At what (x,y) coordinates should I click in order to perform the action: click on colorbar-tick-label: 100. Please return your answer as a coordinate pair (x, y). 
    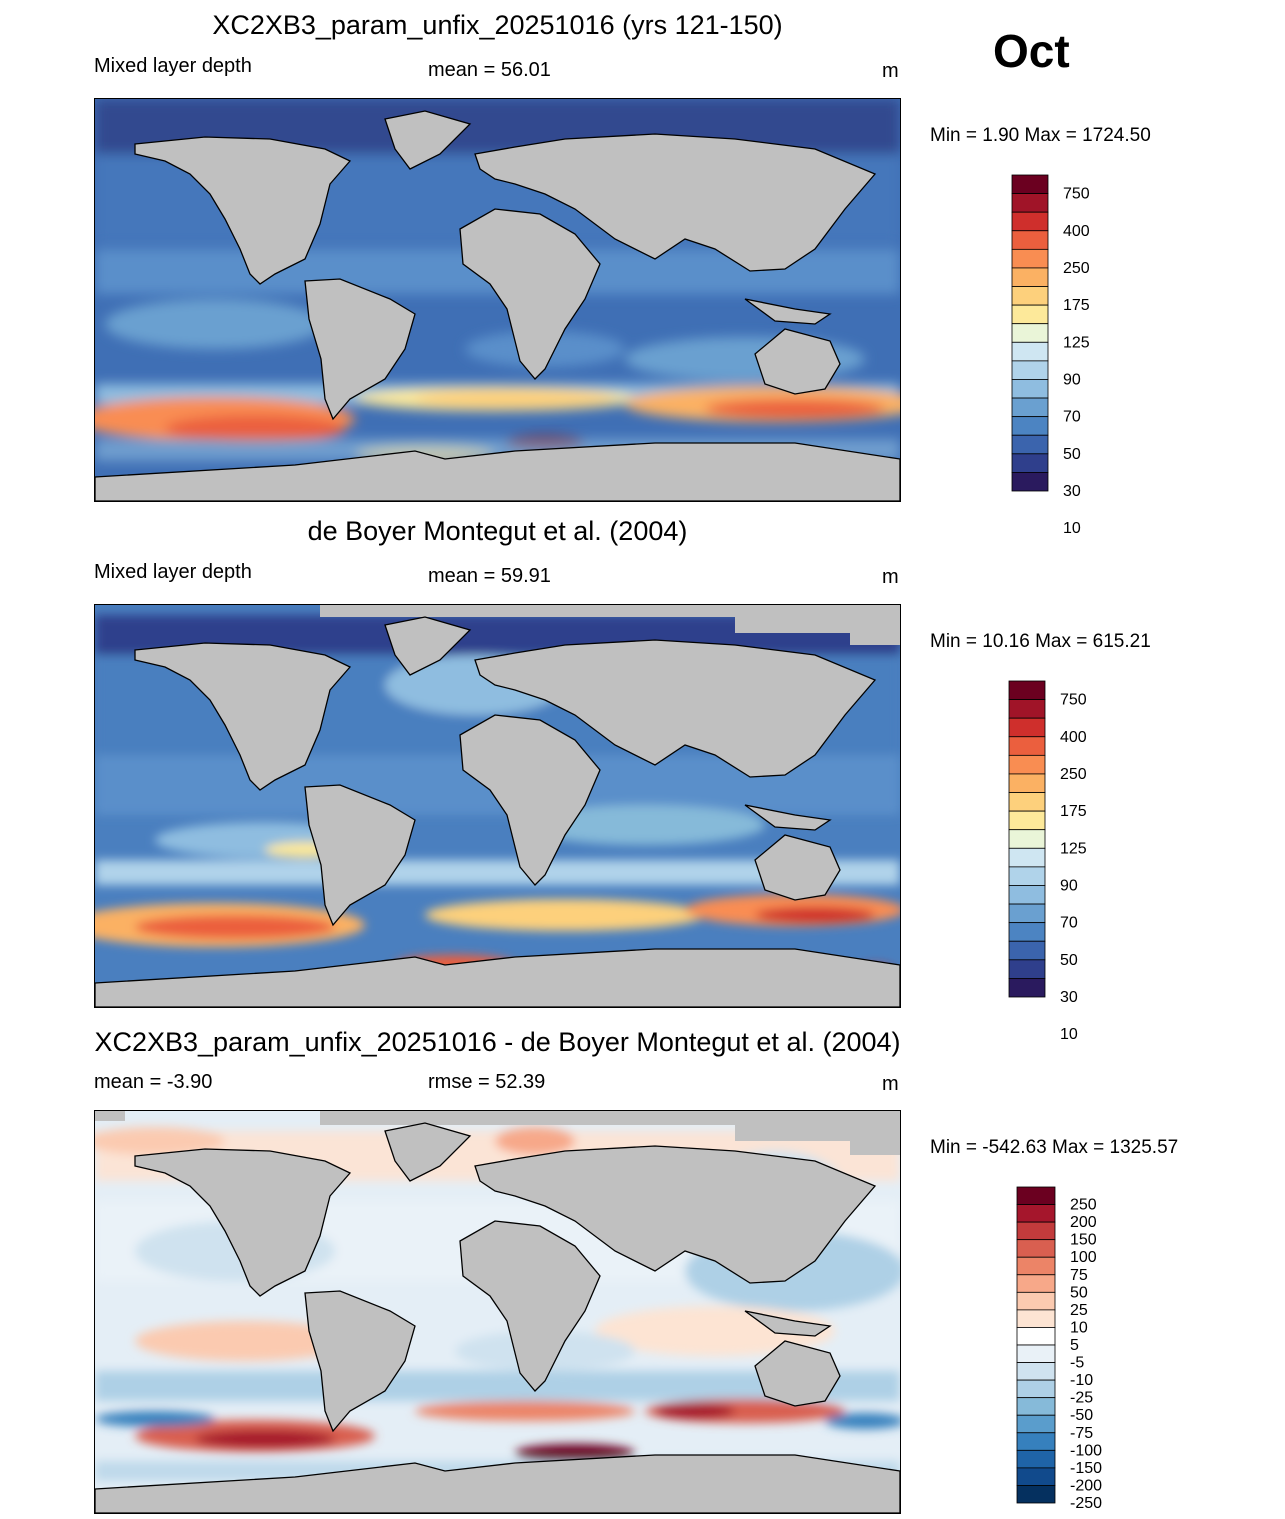
    Looking at the image, I should click on (1083, 1257).